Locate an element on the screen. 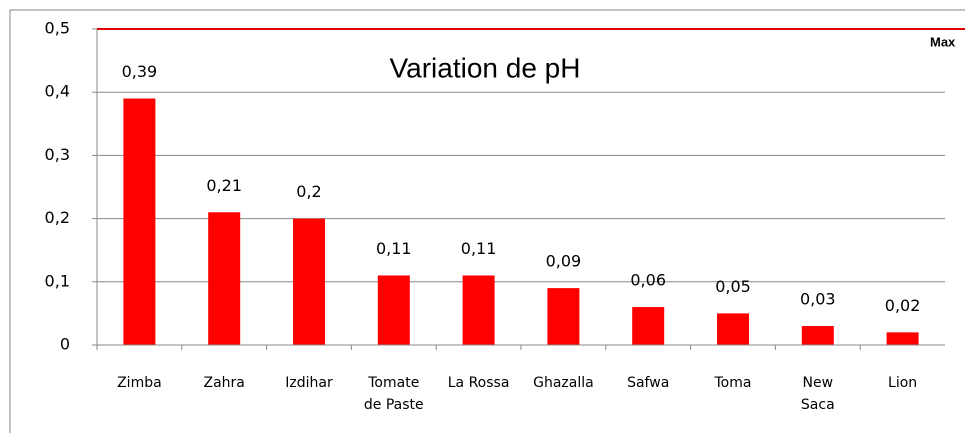 Image resolution: width=965 pixels, height=433 pixels. value-label: 0,02 is located at coordinates (903, 305).